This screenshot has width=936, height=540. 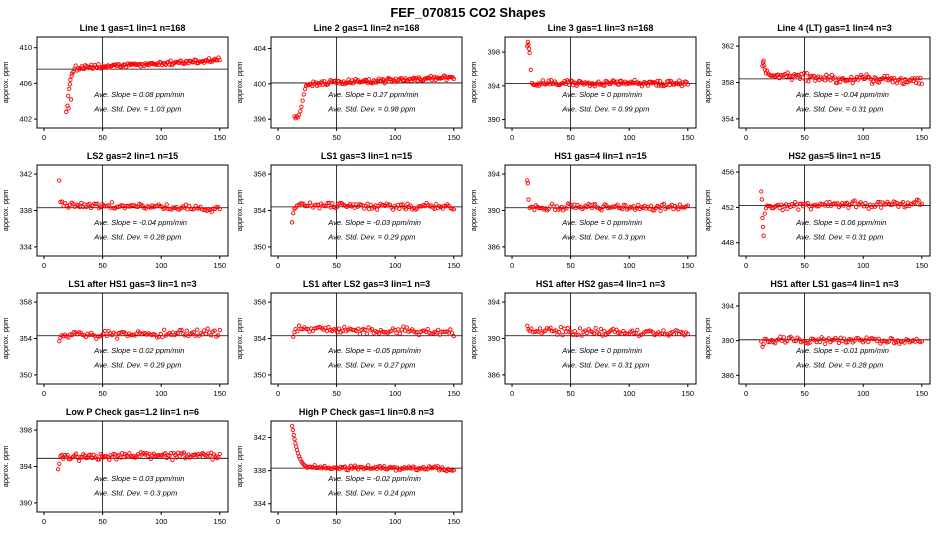 I want to click on slope-annotation: Ave. Slope = 0.06 ppm/min, so click(x=840, y=222).